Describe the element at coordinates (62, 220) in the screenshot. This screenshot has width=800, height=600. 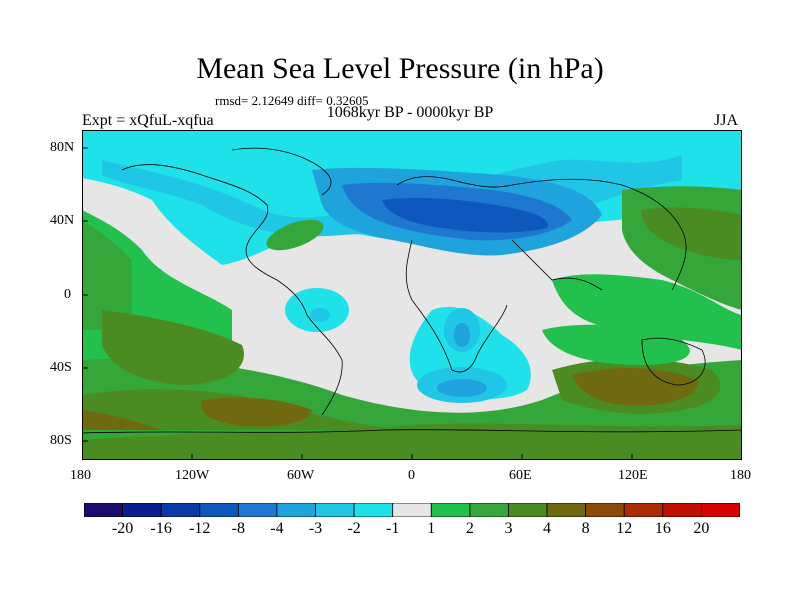
I see `lat-tick-label: 40N` at that location.